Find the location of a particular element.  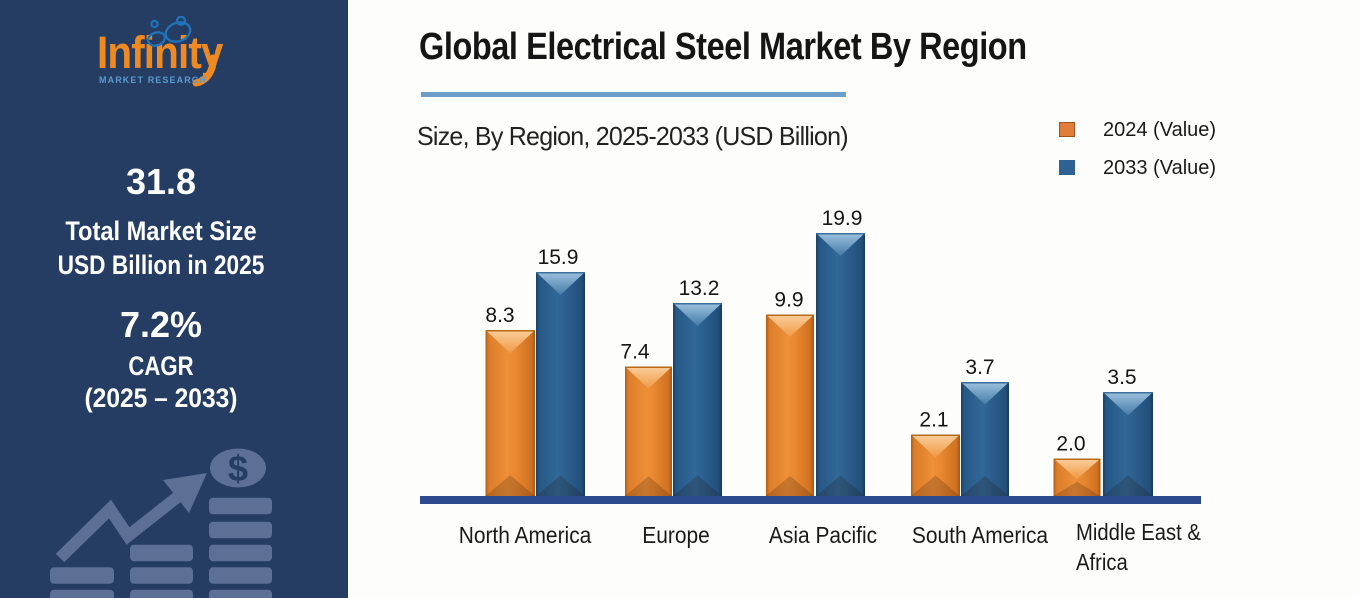

svg-text: 3.5 is located at coordinates (1121, 377).